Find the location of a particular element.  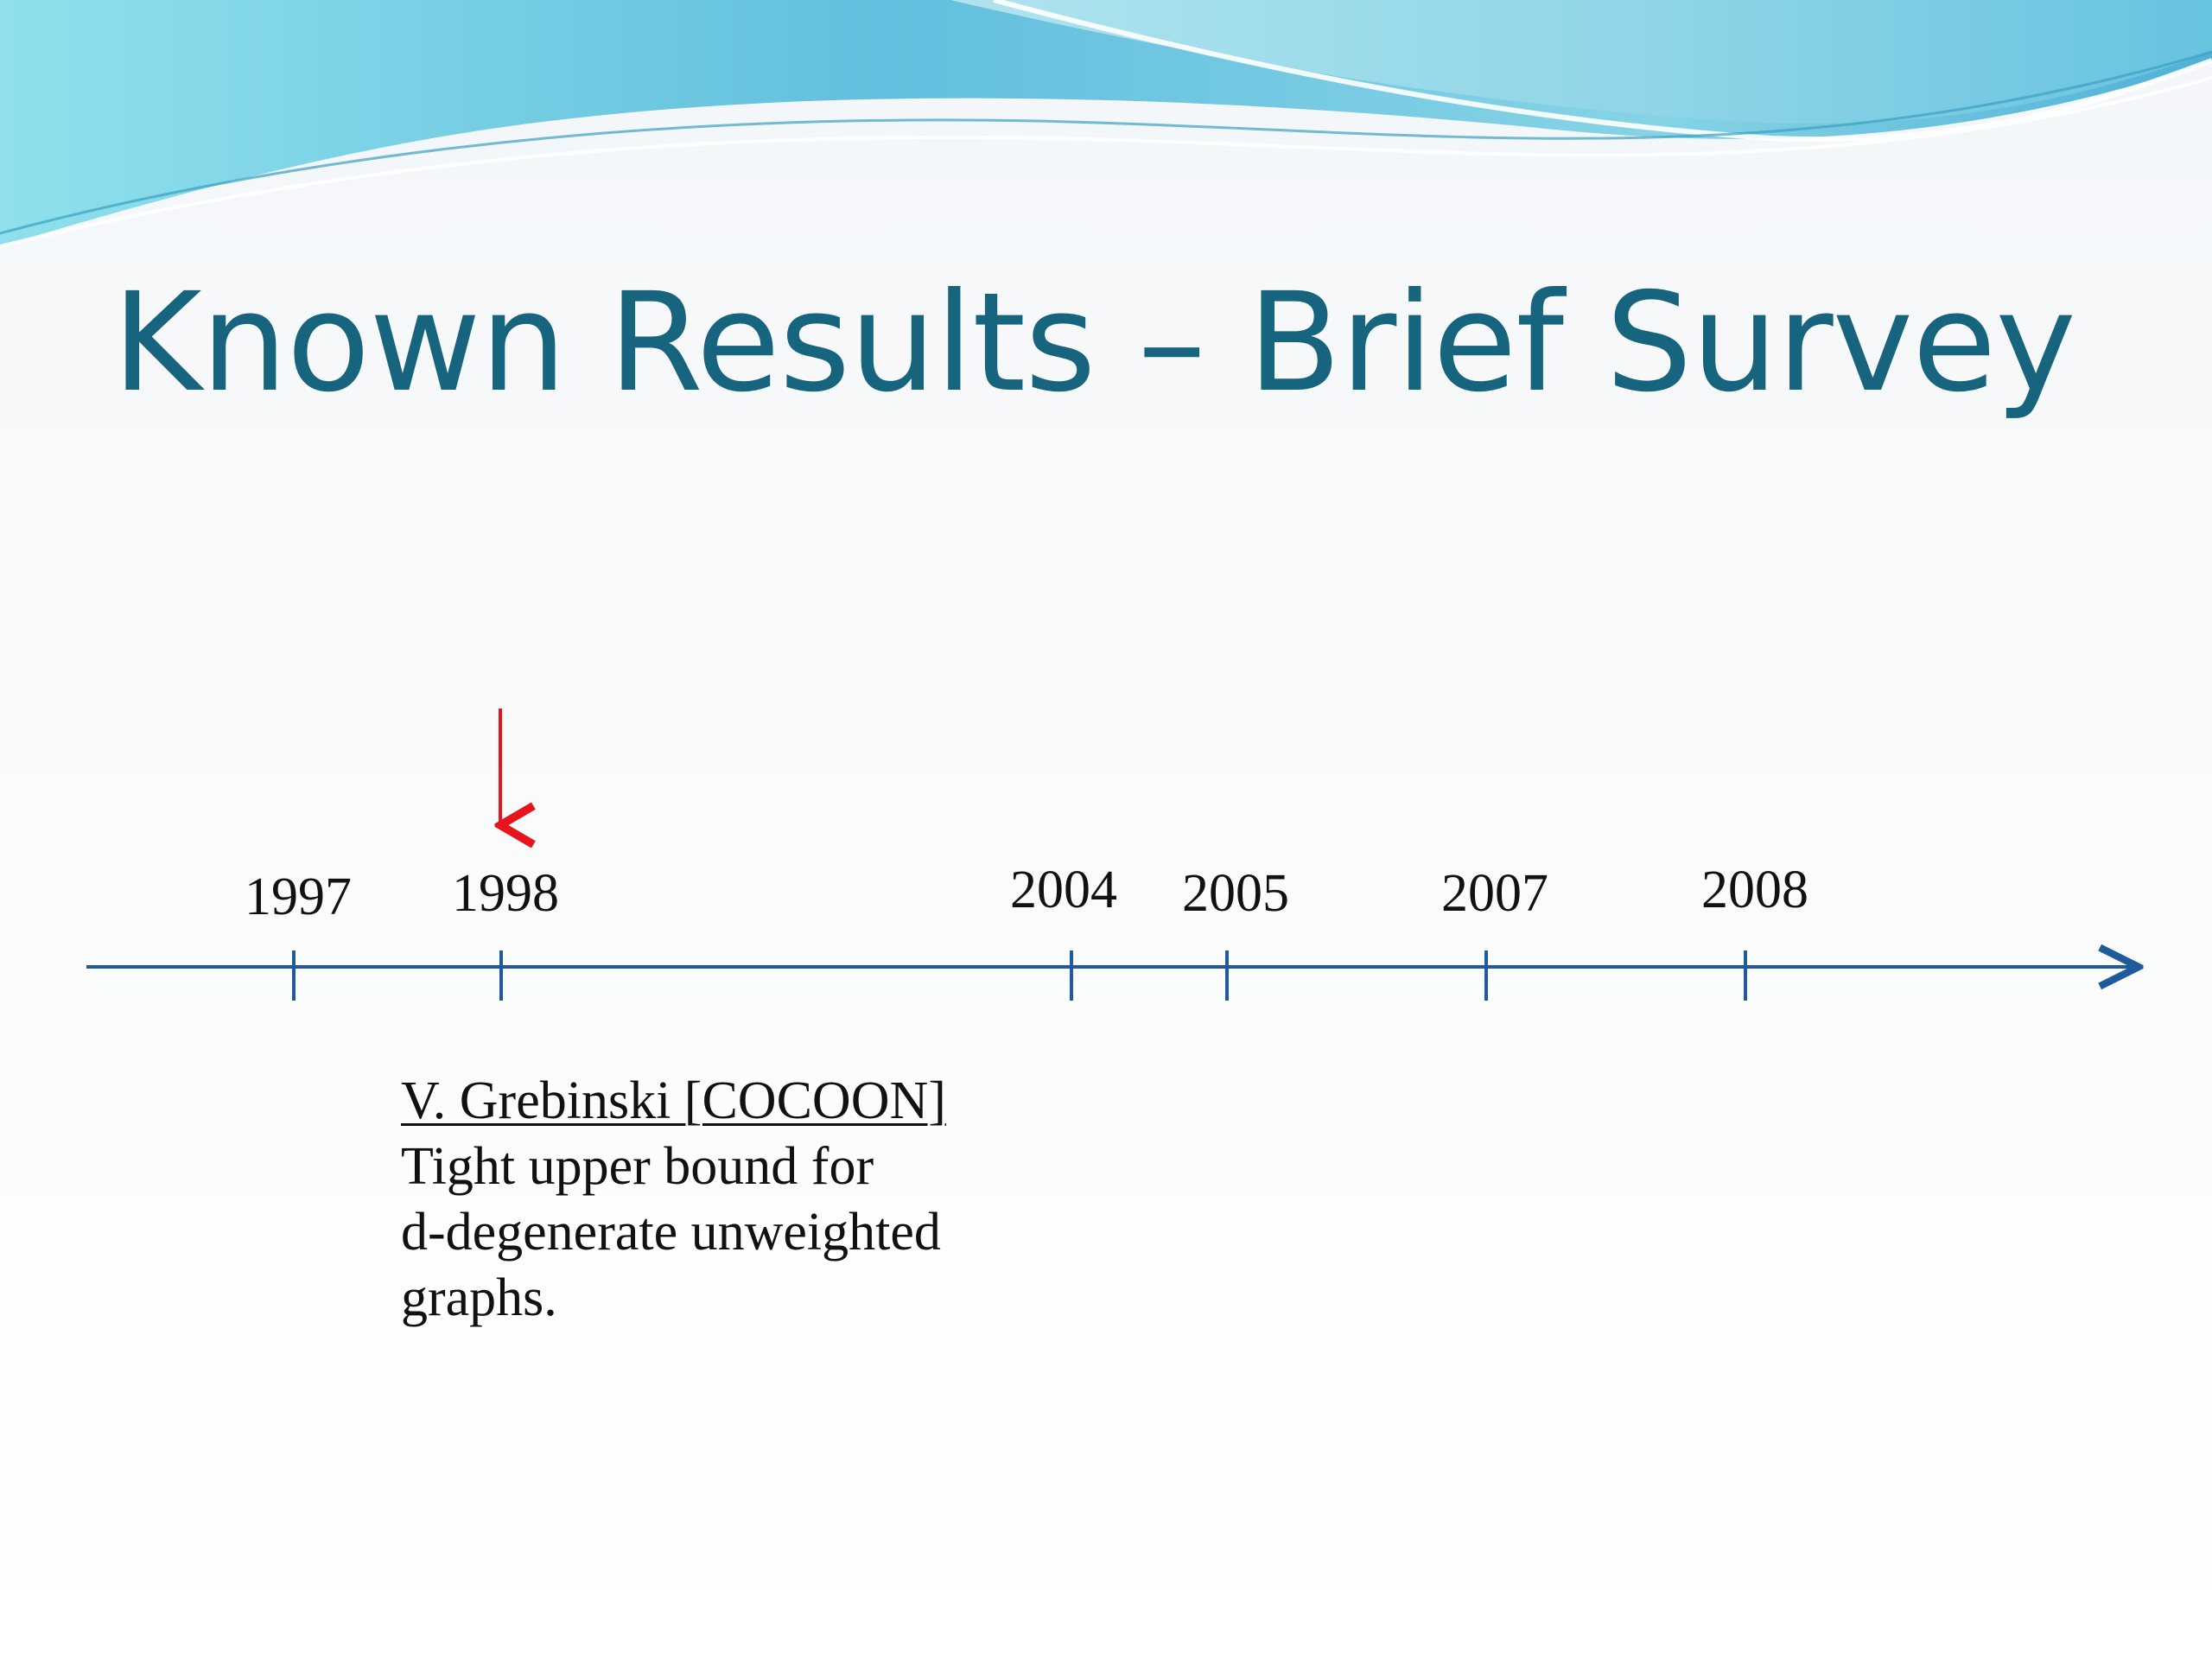

header-wave-decoration is located at coordinates (1106, 124).